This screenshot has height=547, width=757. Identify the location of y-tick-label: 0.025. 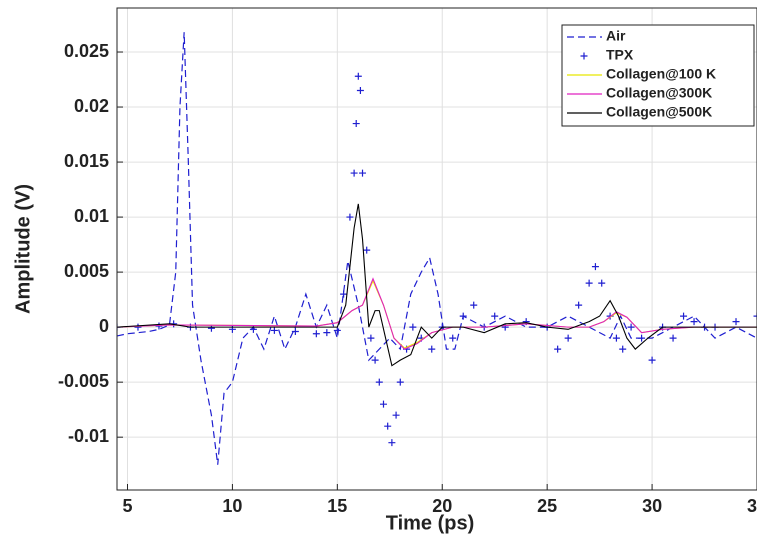
(86, 51).